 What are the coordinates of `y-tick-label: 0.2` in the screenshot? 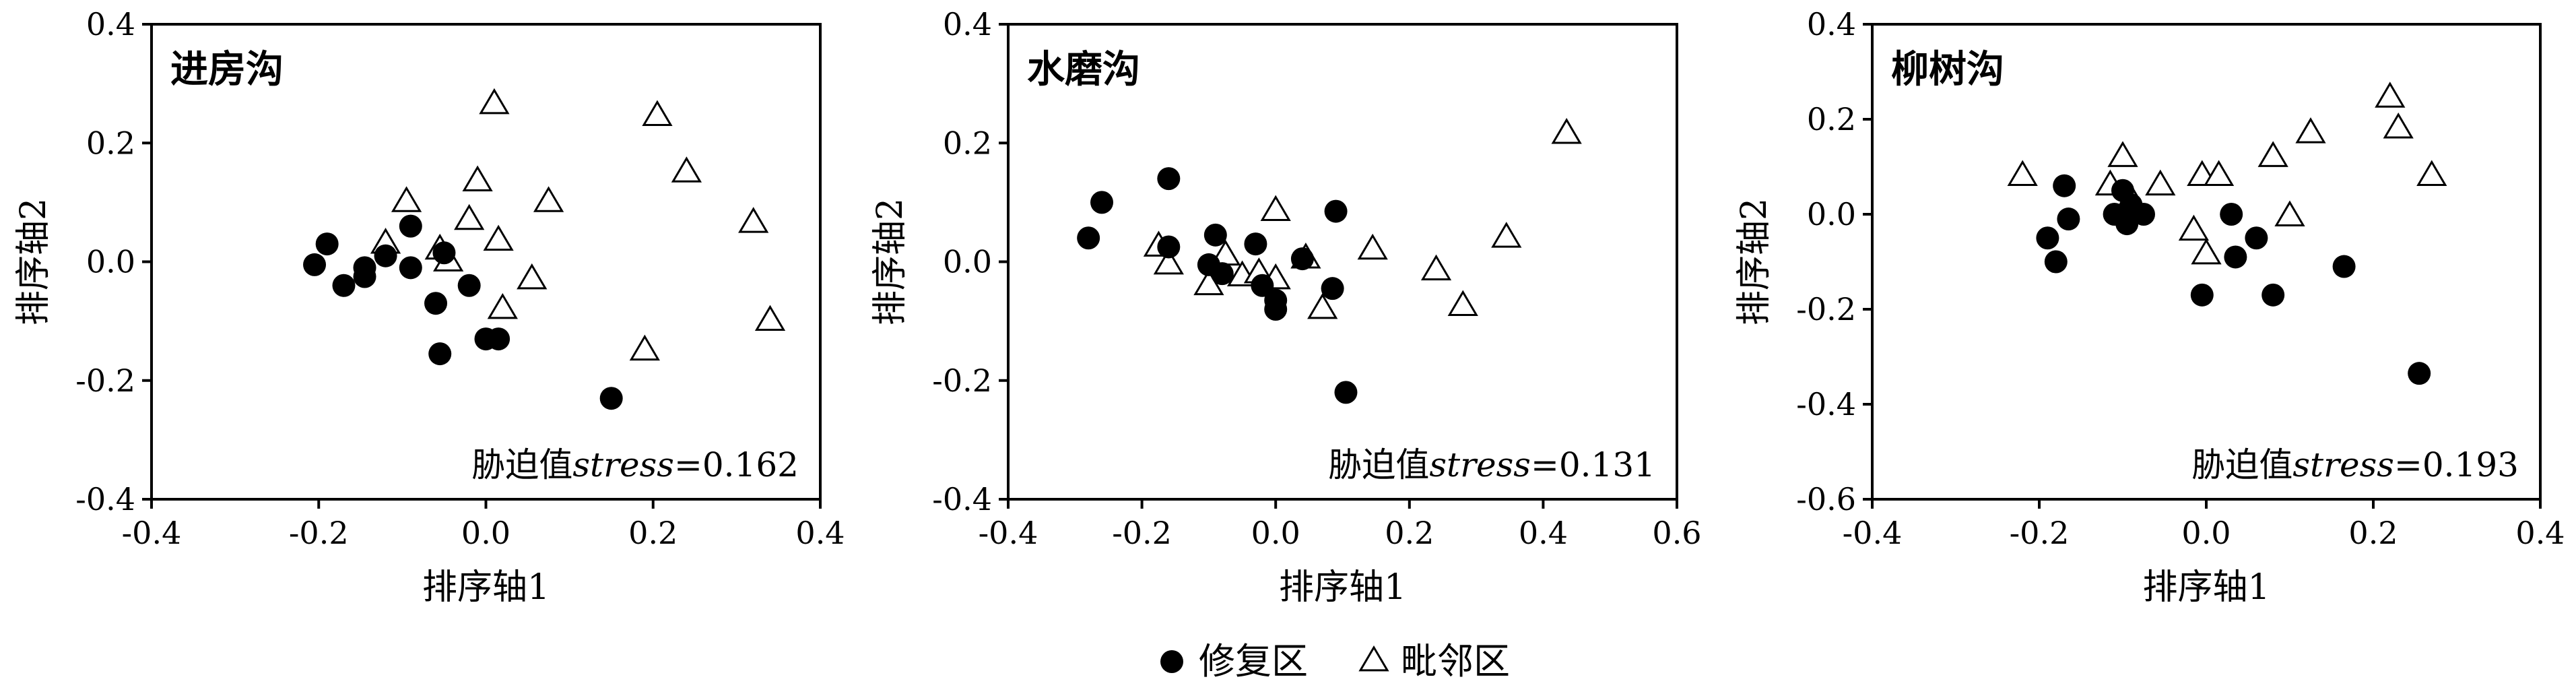 It's located at (110, 143).